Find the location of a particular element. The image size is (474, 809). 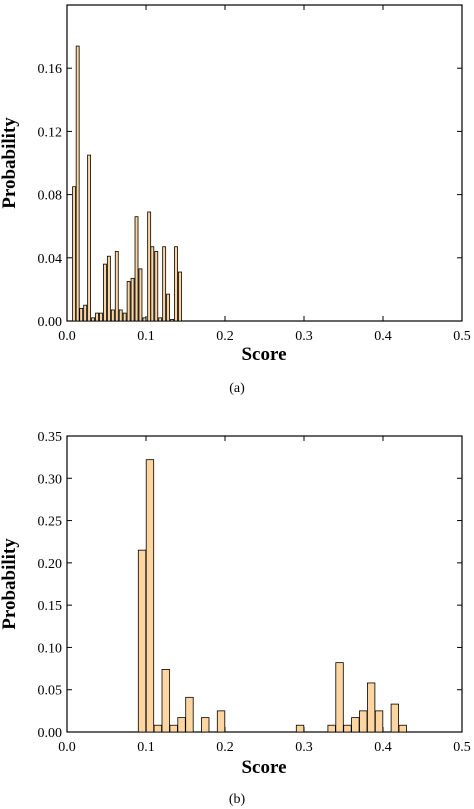

chart-a-caption: (a) is located at coordinates (237, 388).